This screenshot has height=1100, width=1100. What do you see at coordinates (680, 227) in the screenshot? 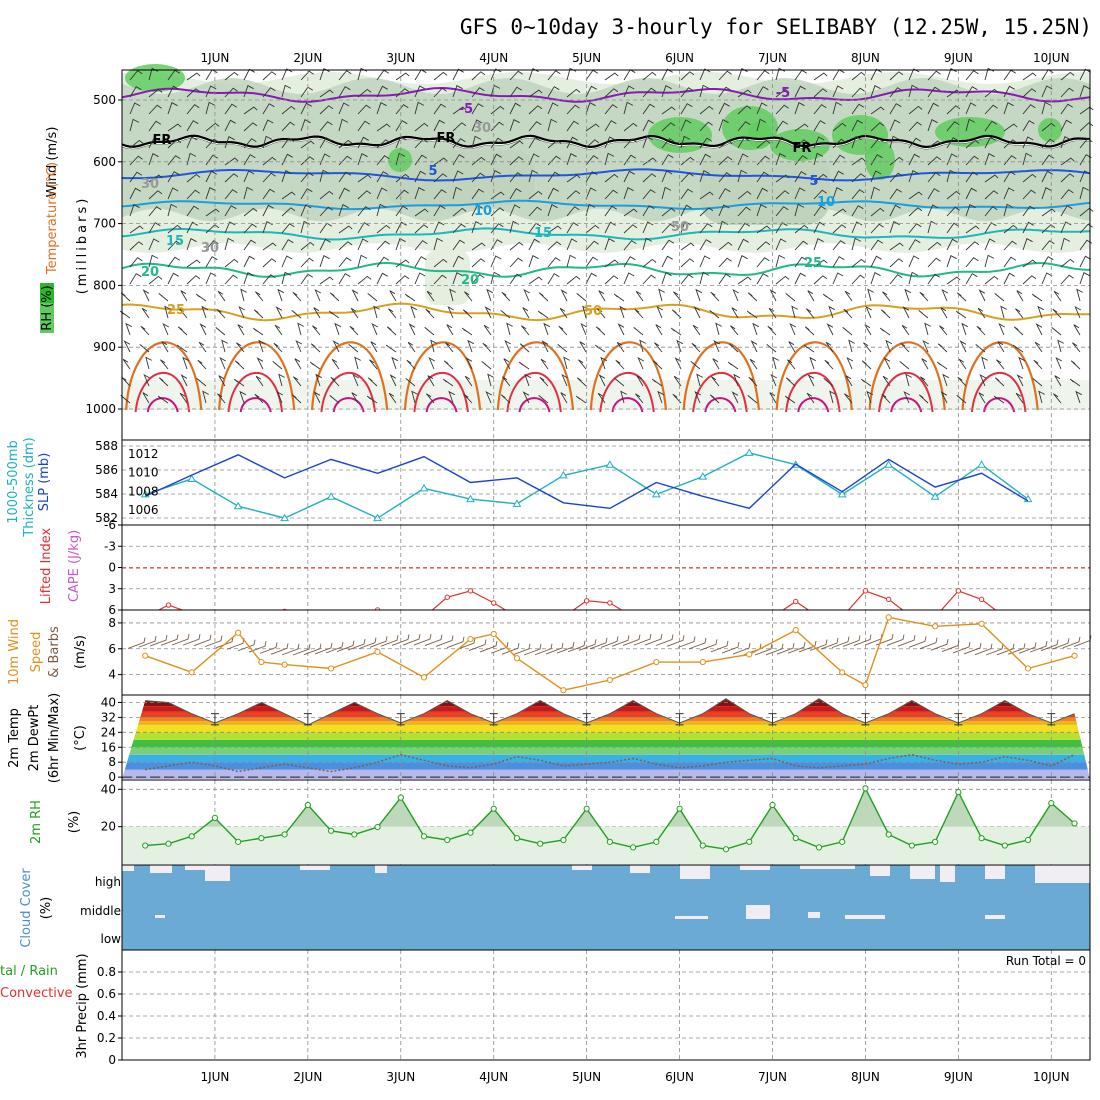
I see `contour-label: 50` at bounding box center [680, 227].